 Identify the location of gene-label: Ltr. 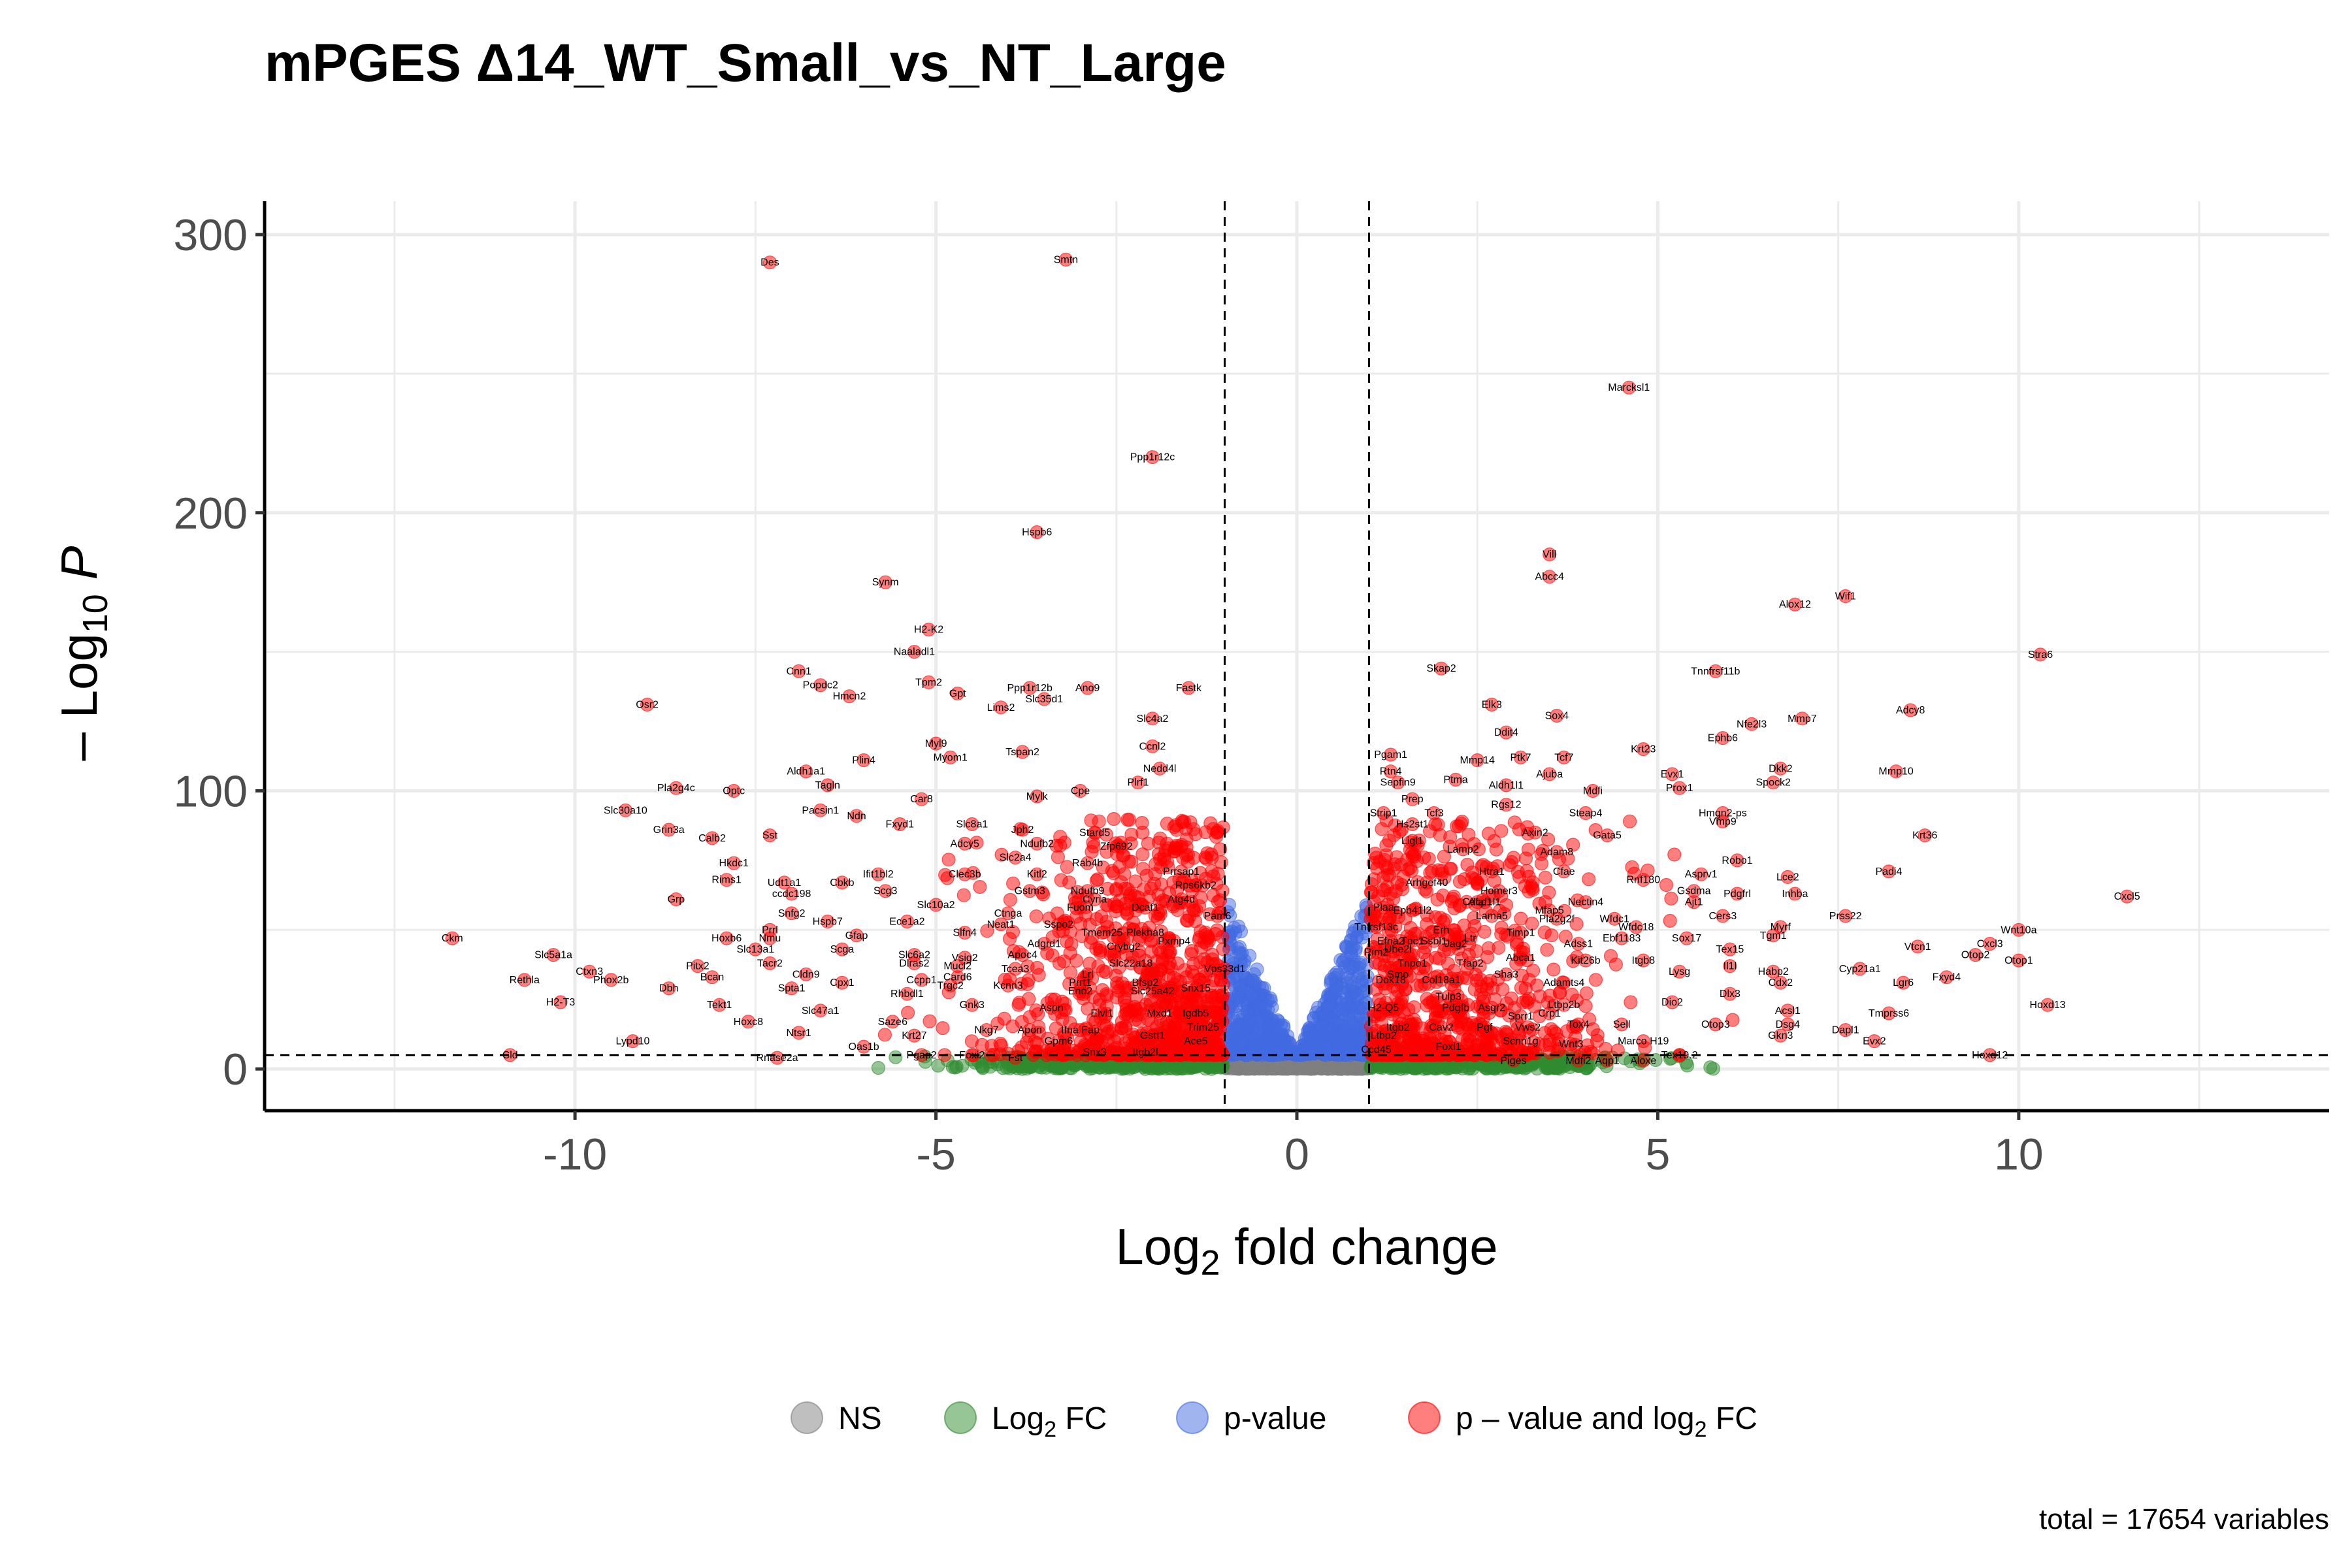
(1470, 938).